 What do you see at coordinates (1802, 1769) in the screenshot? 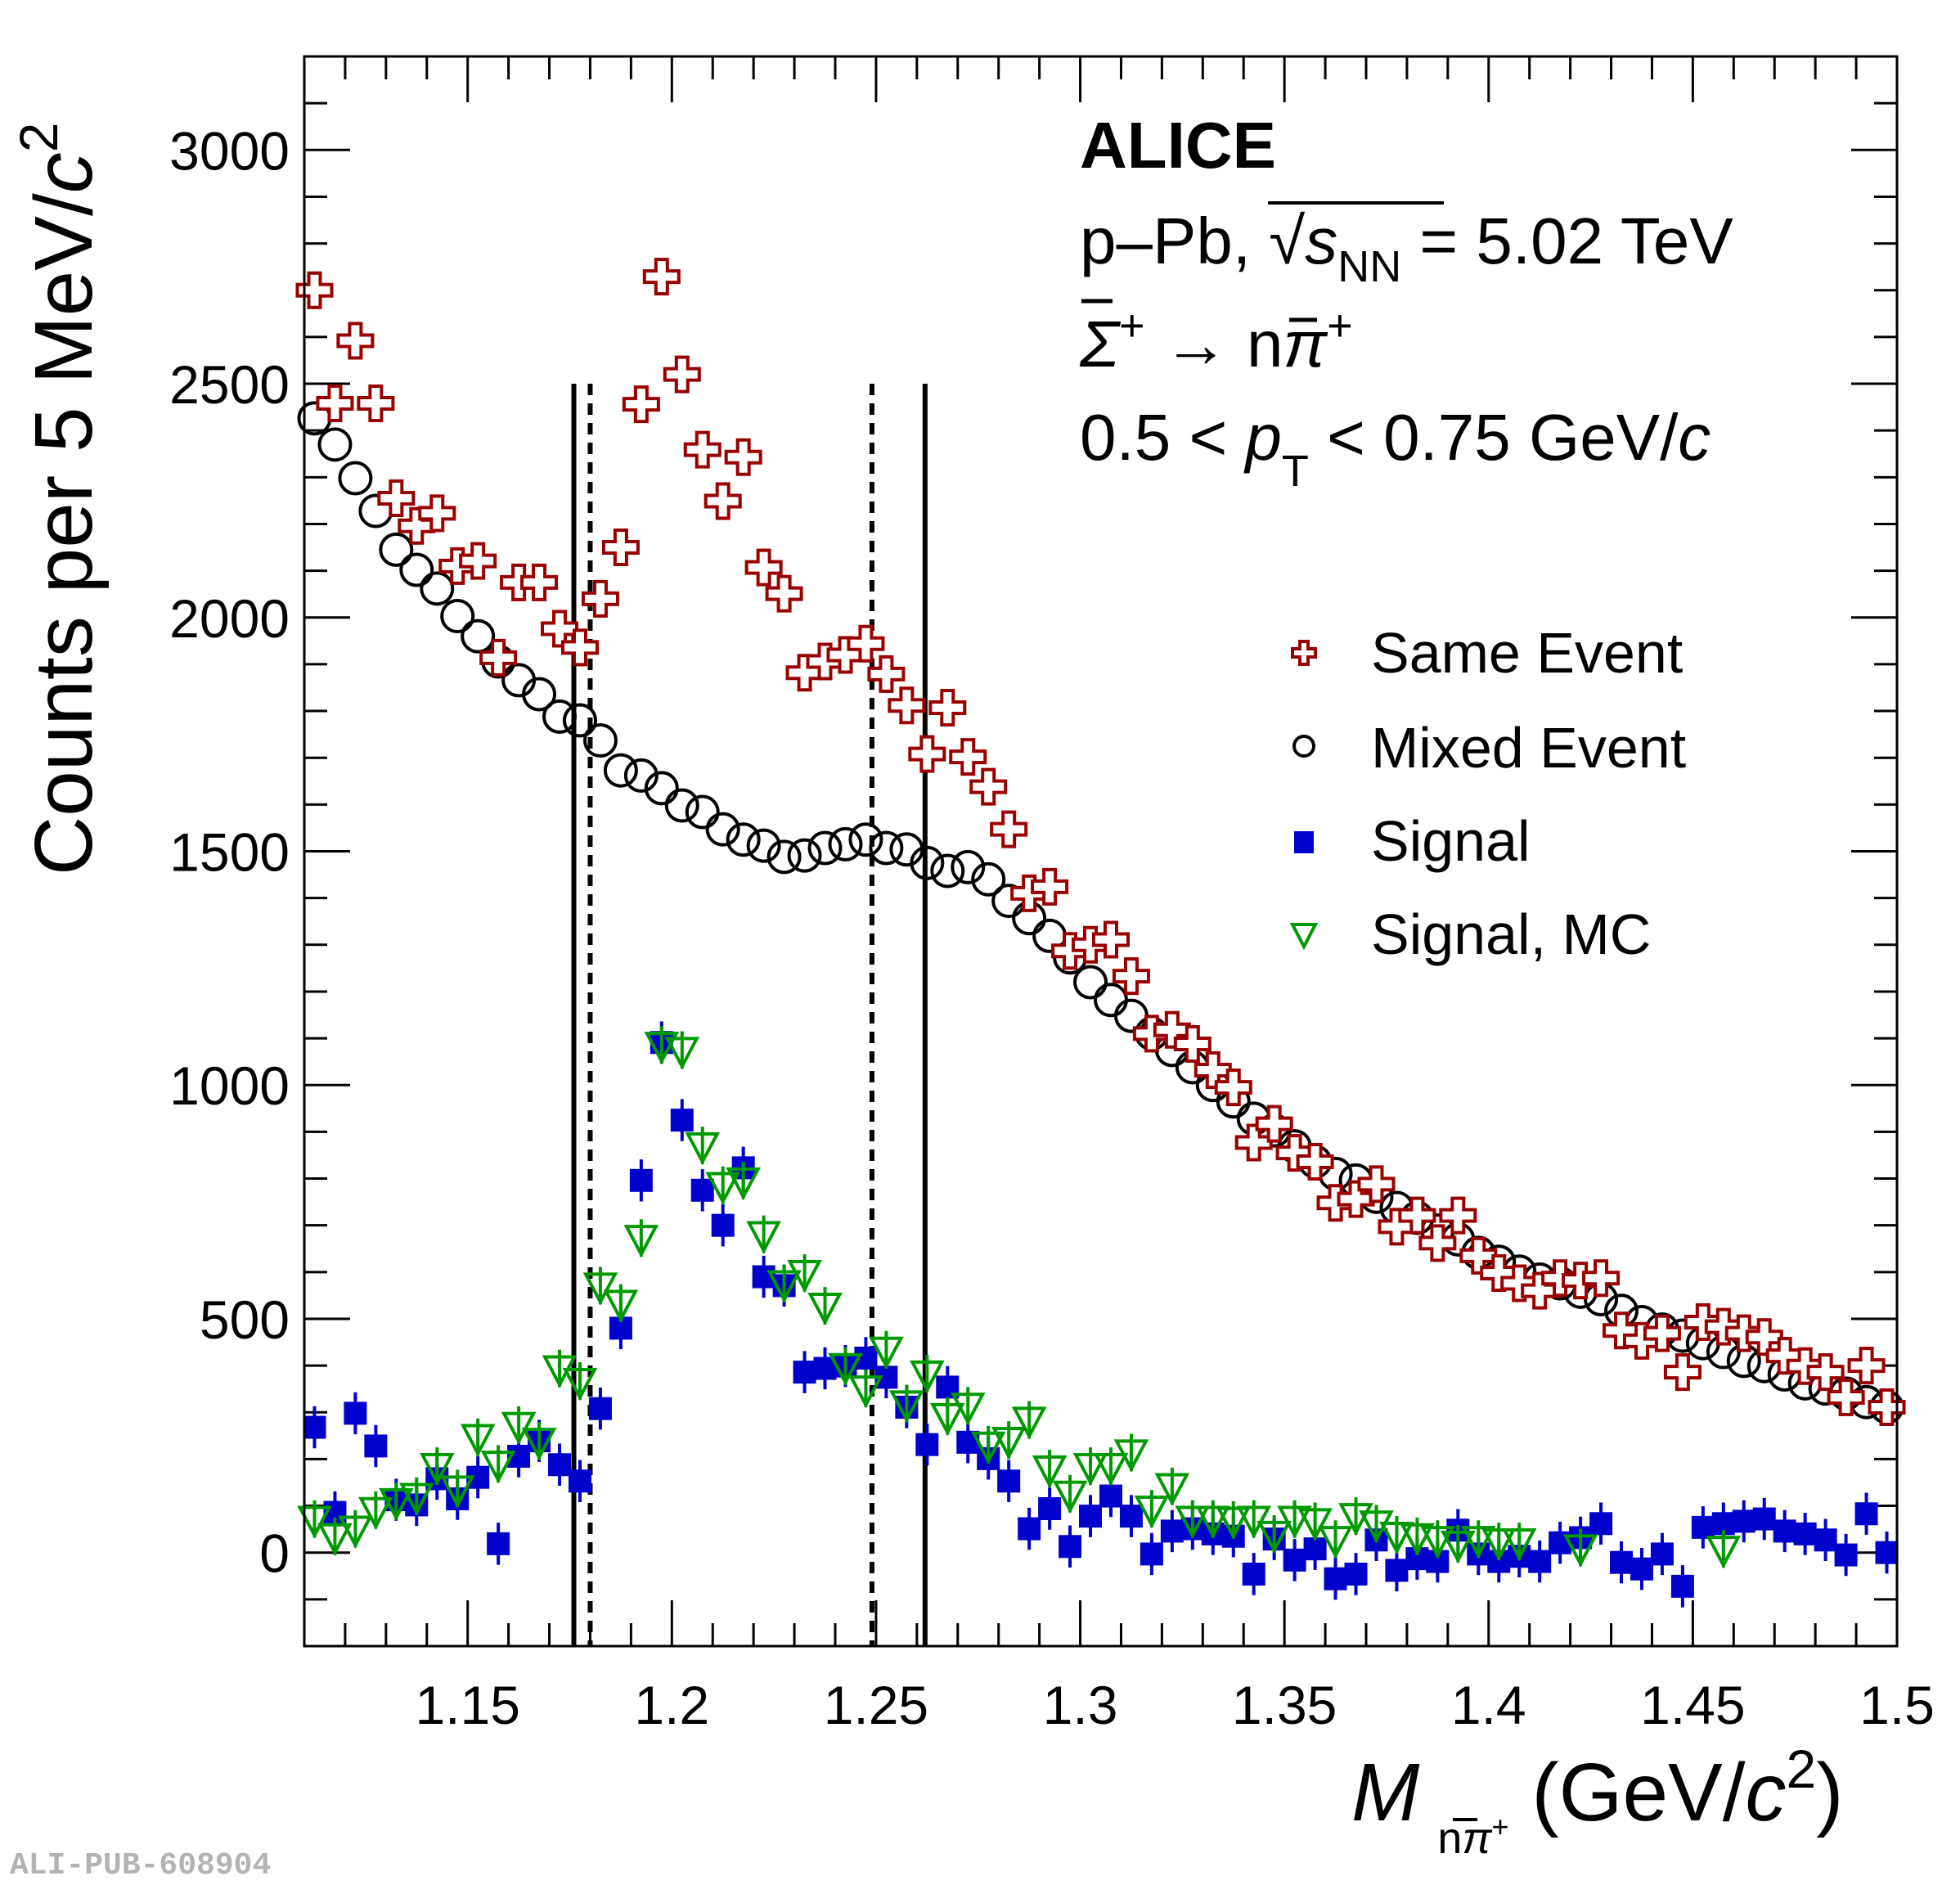
I see `x-axis-unit-exp: 2` at bounding box center [1802, 1769].